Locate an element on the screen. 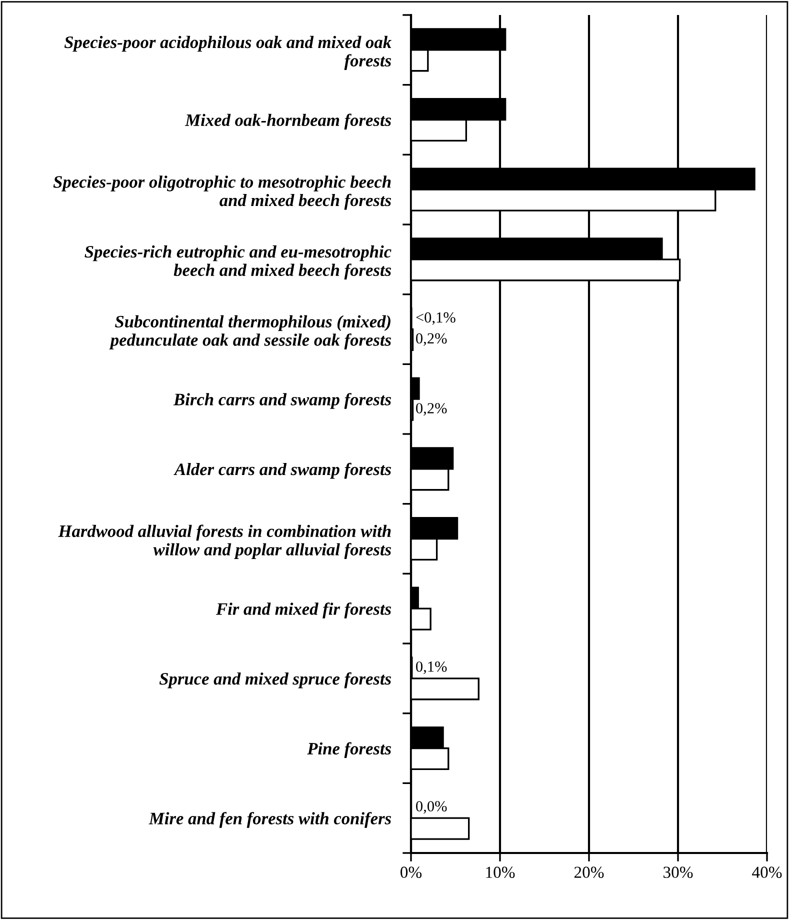 The height and width of the screenshot is (920, 789). x-tick-label: 40% is located at coordinates (767, 872).